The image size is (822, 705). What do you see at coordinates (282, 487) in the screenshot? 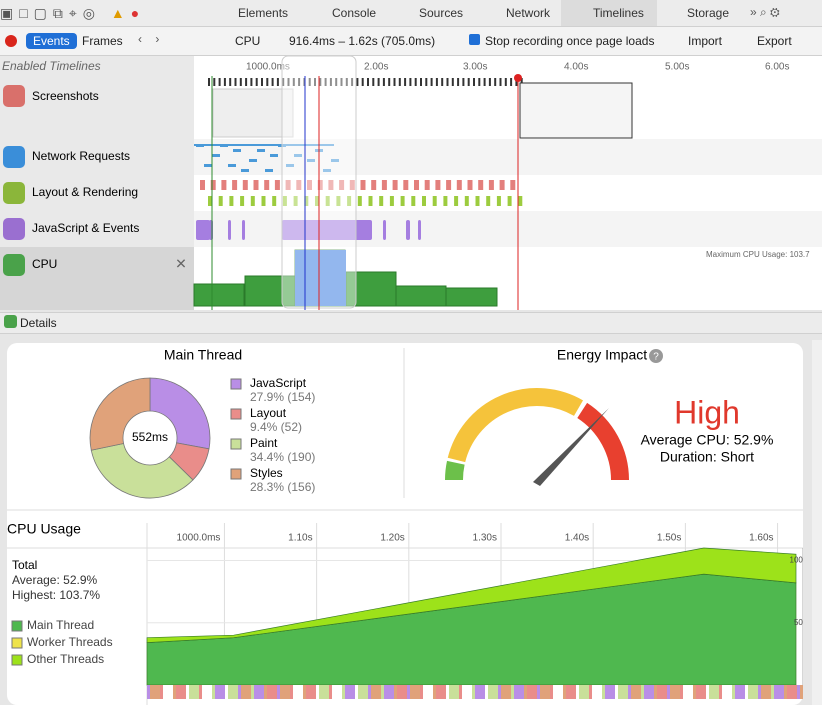
I see `legend-value: 28.3% (156)` at bounding box center [282, 487].